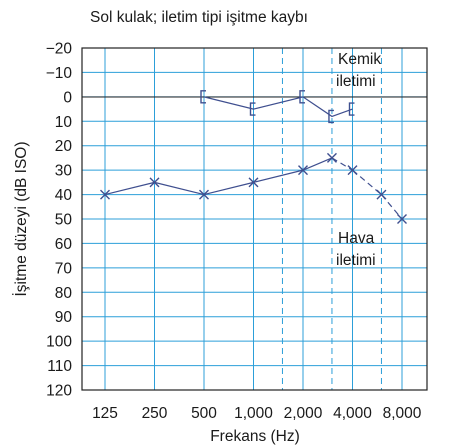 This screenshot has height=448, width=450. What do you see at coordinates (105, 413) in the screenshot?
I see `x-tick-label: 125` at bounding box center [105, 413].